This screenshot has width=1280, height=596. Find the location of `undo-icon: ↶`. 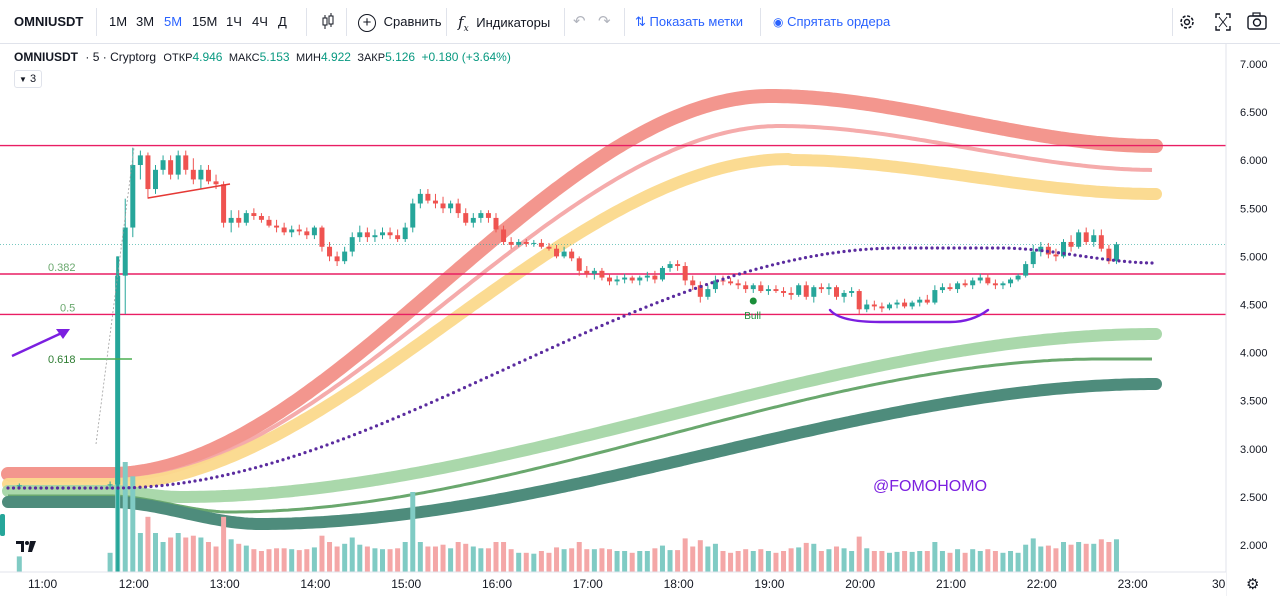

undo-icon: ↶ is located at coordinates (579, 21).